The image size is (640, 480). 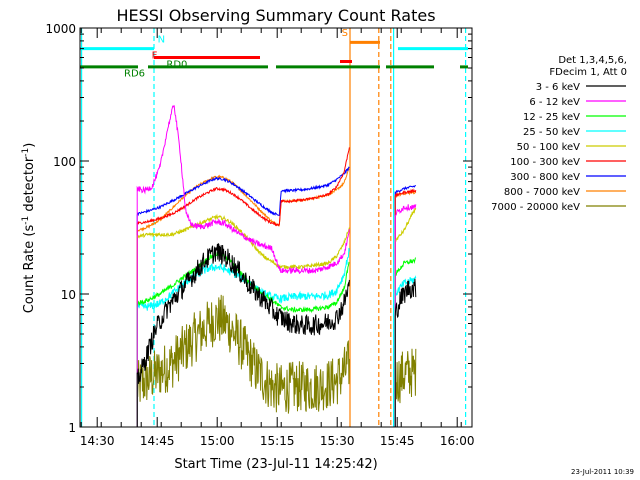 What do you see at coordinates (26, 220) in the screenshot?
I see `y-label-sup1: -1` at bounding box center [26, 220].